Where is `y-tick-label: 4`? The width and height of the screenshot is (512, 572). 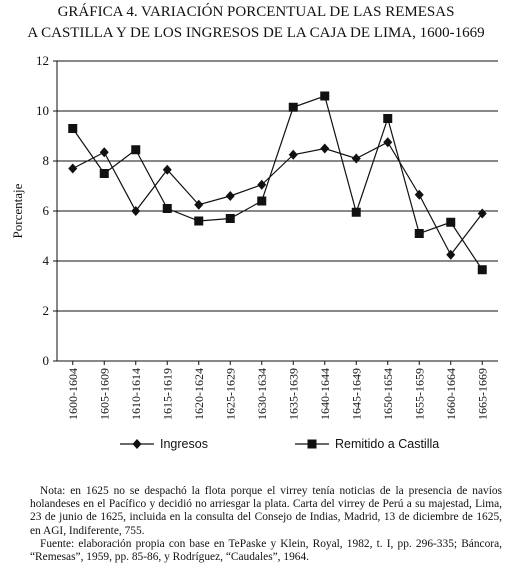
y-tick-label: 4 is located at coordinates (46, 260).